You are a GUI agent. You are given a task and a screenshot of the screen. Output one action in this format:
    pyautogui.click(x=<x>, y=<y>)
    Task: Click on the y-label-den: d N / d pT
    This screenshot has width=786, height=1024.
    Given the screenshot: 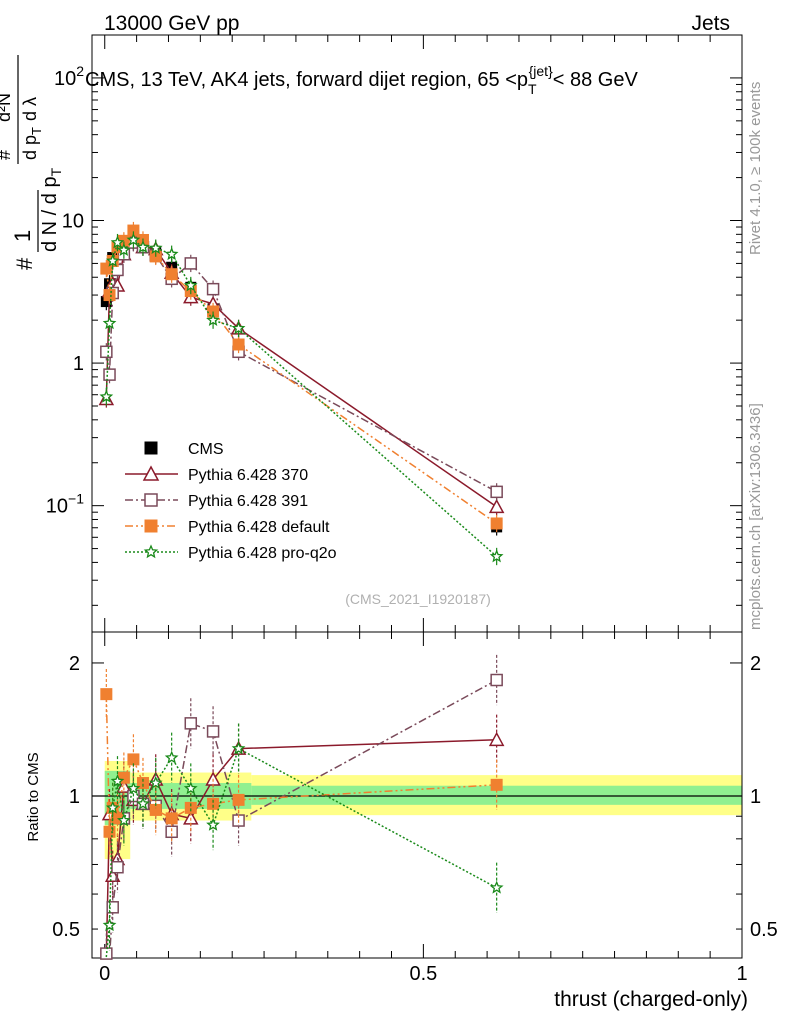 What is the action you would take?
    pyautogui.click(x=51, y=209)
    